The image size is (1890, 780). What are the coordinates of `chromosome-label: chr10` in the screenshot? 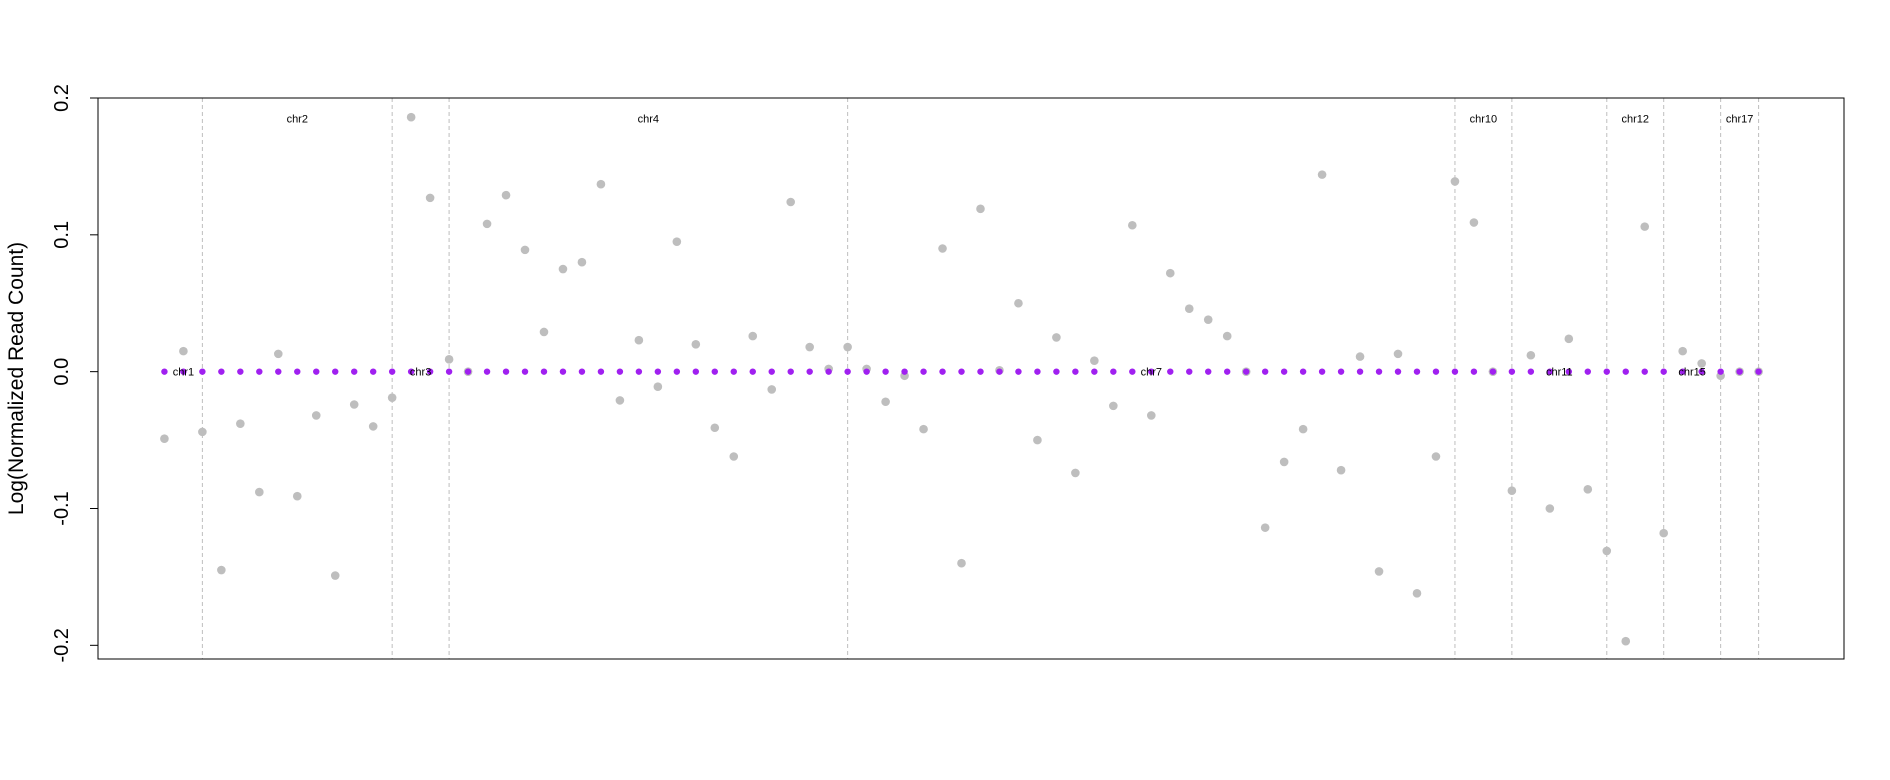 It's located at (1484, 120).